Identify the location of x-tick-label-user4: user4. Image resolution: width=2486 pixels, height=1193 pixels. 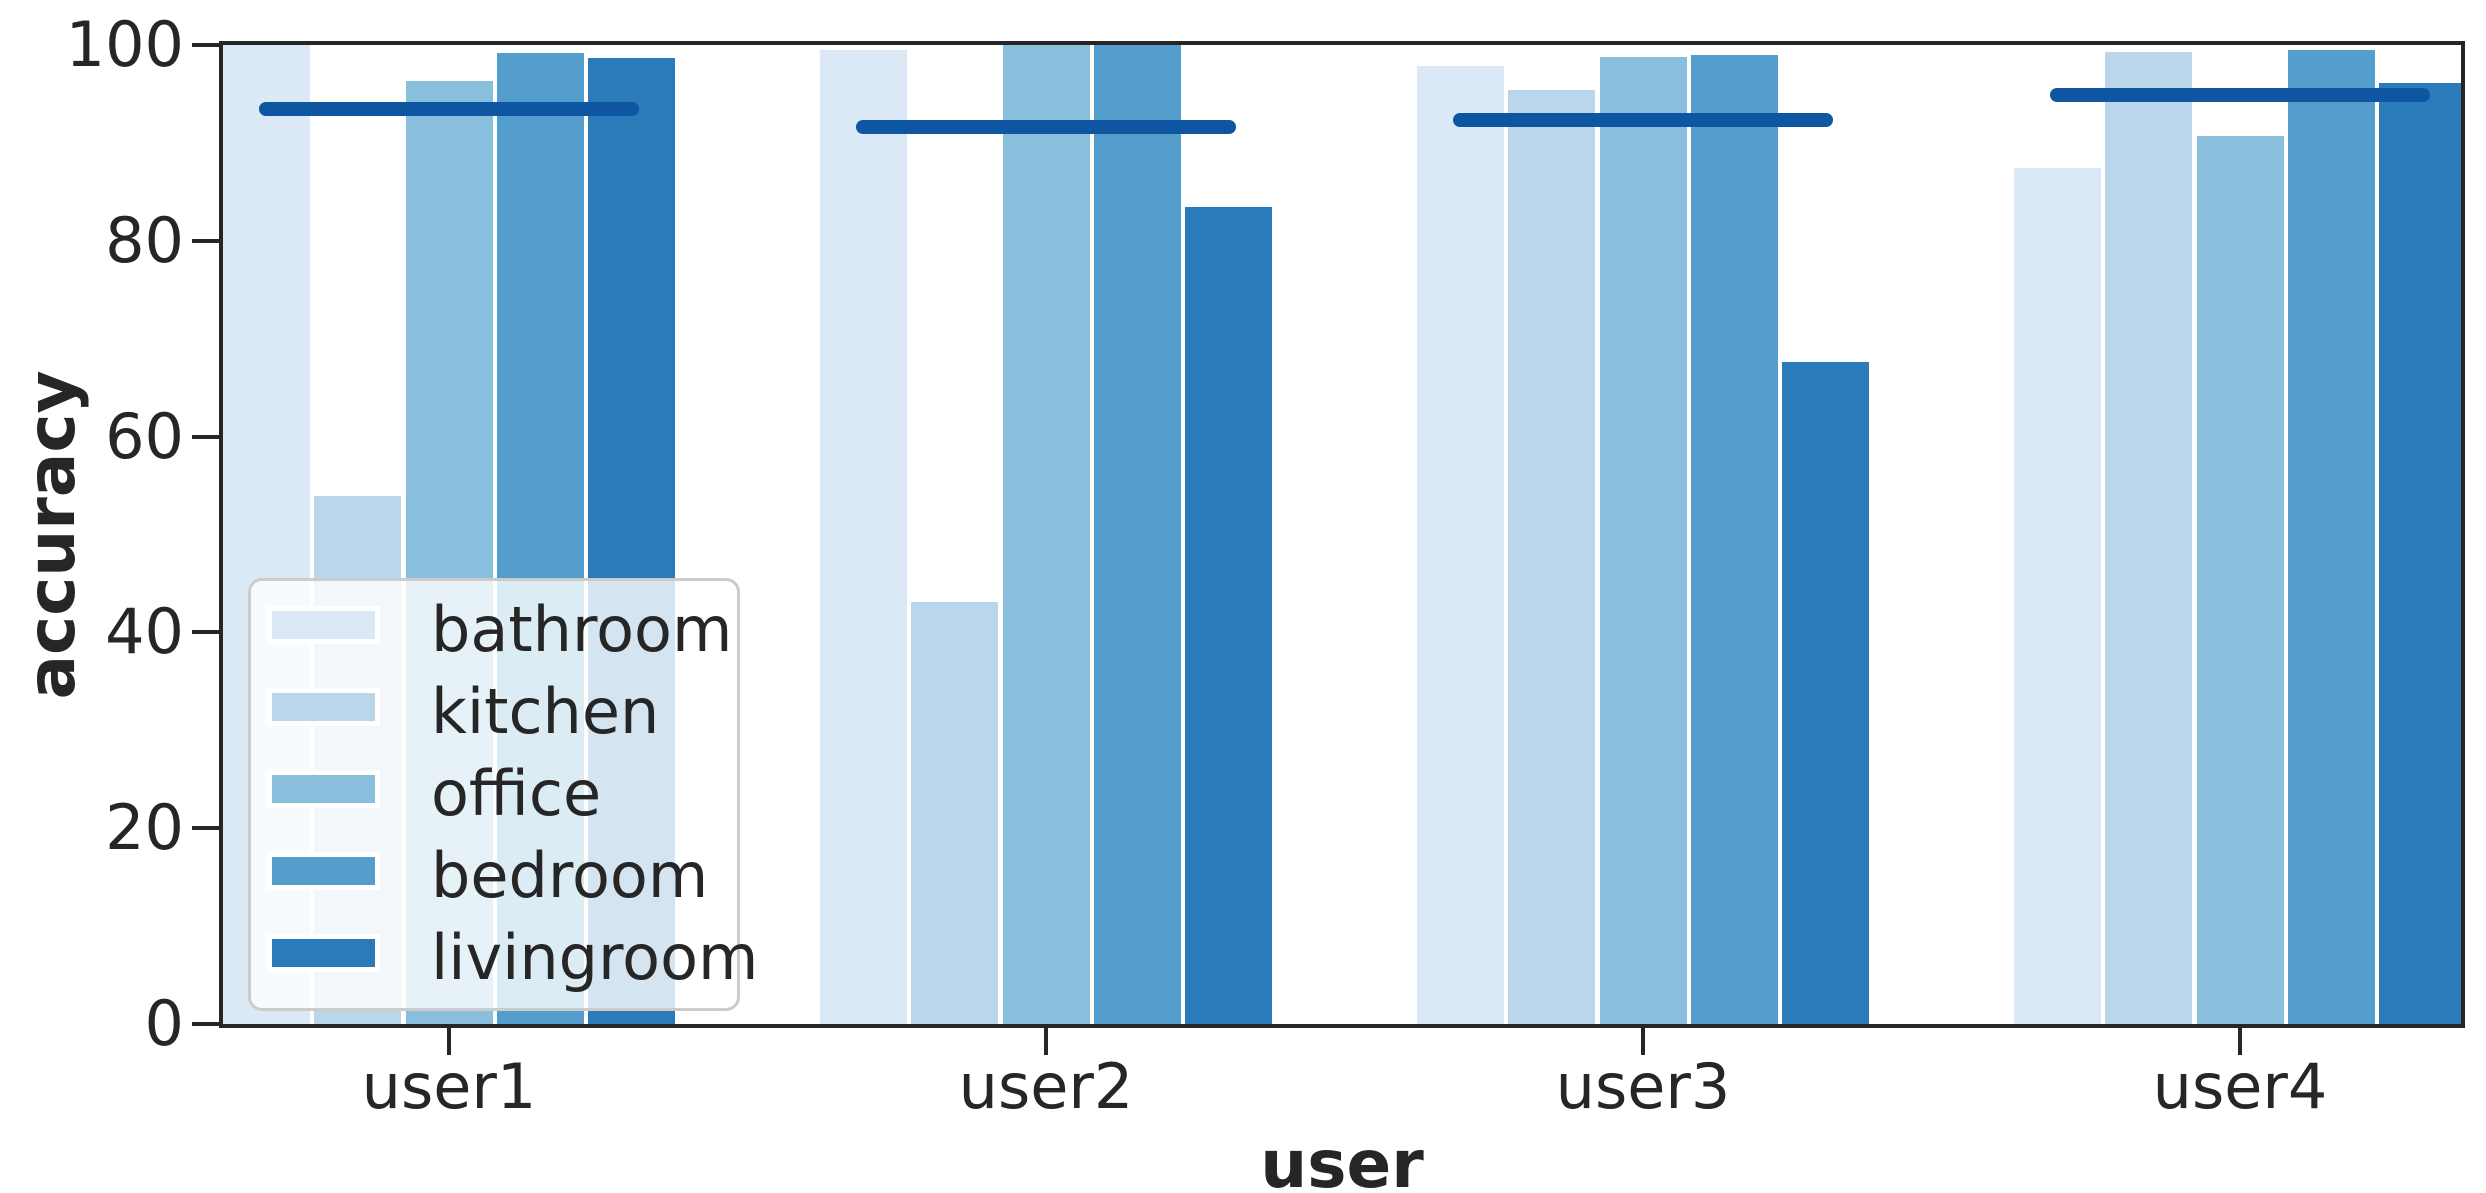
(2240, 1086).